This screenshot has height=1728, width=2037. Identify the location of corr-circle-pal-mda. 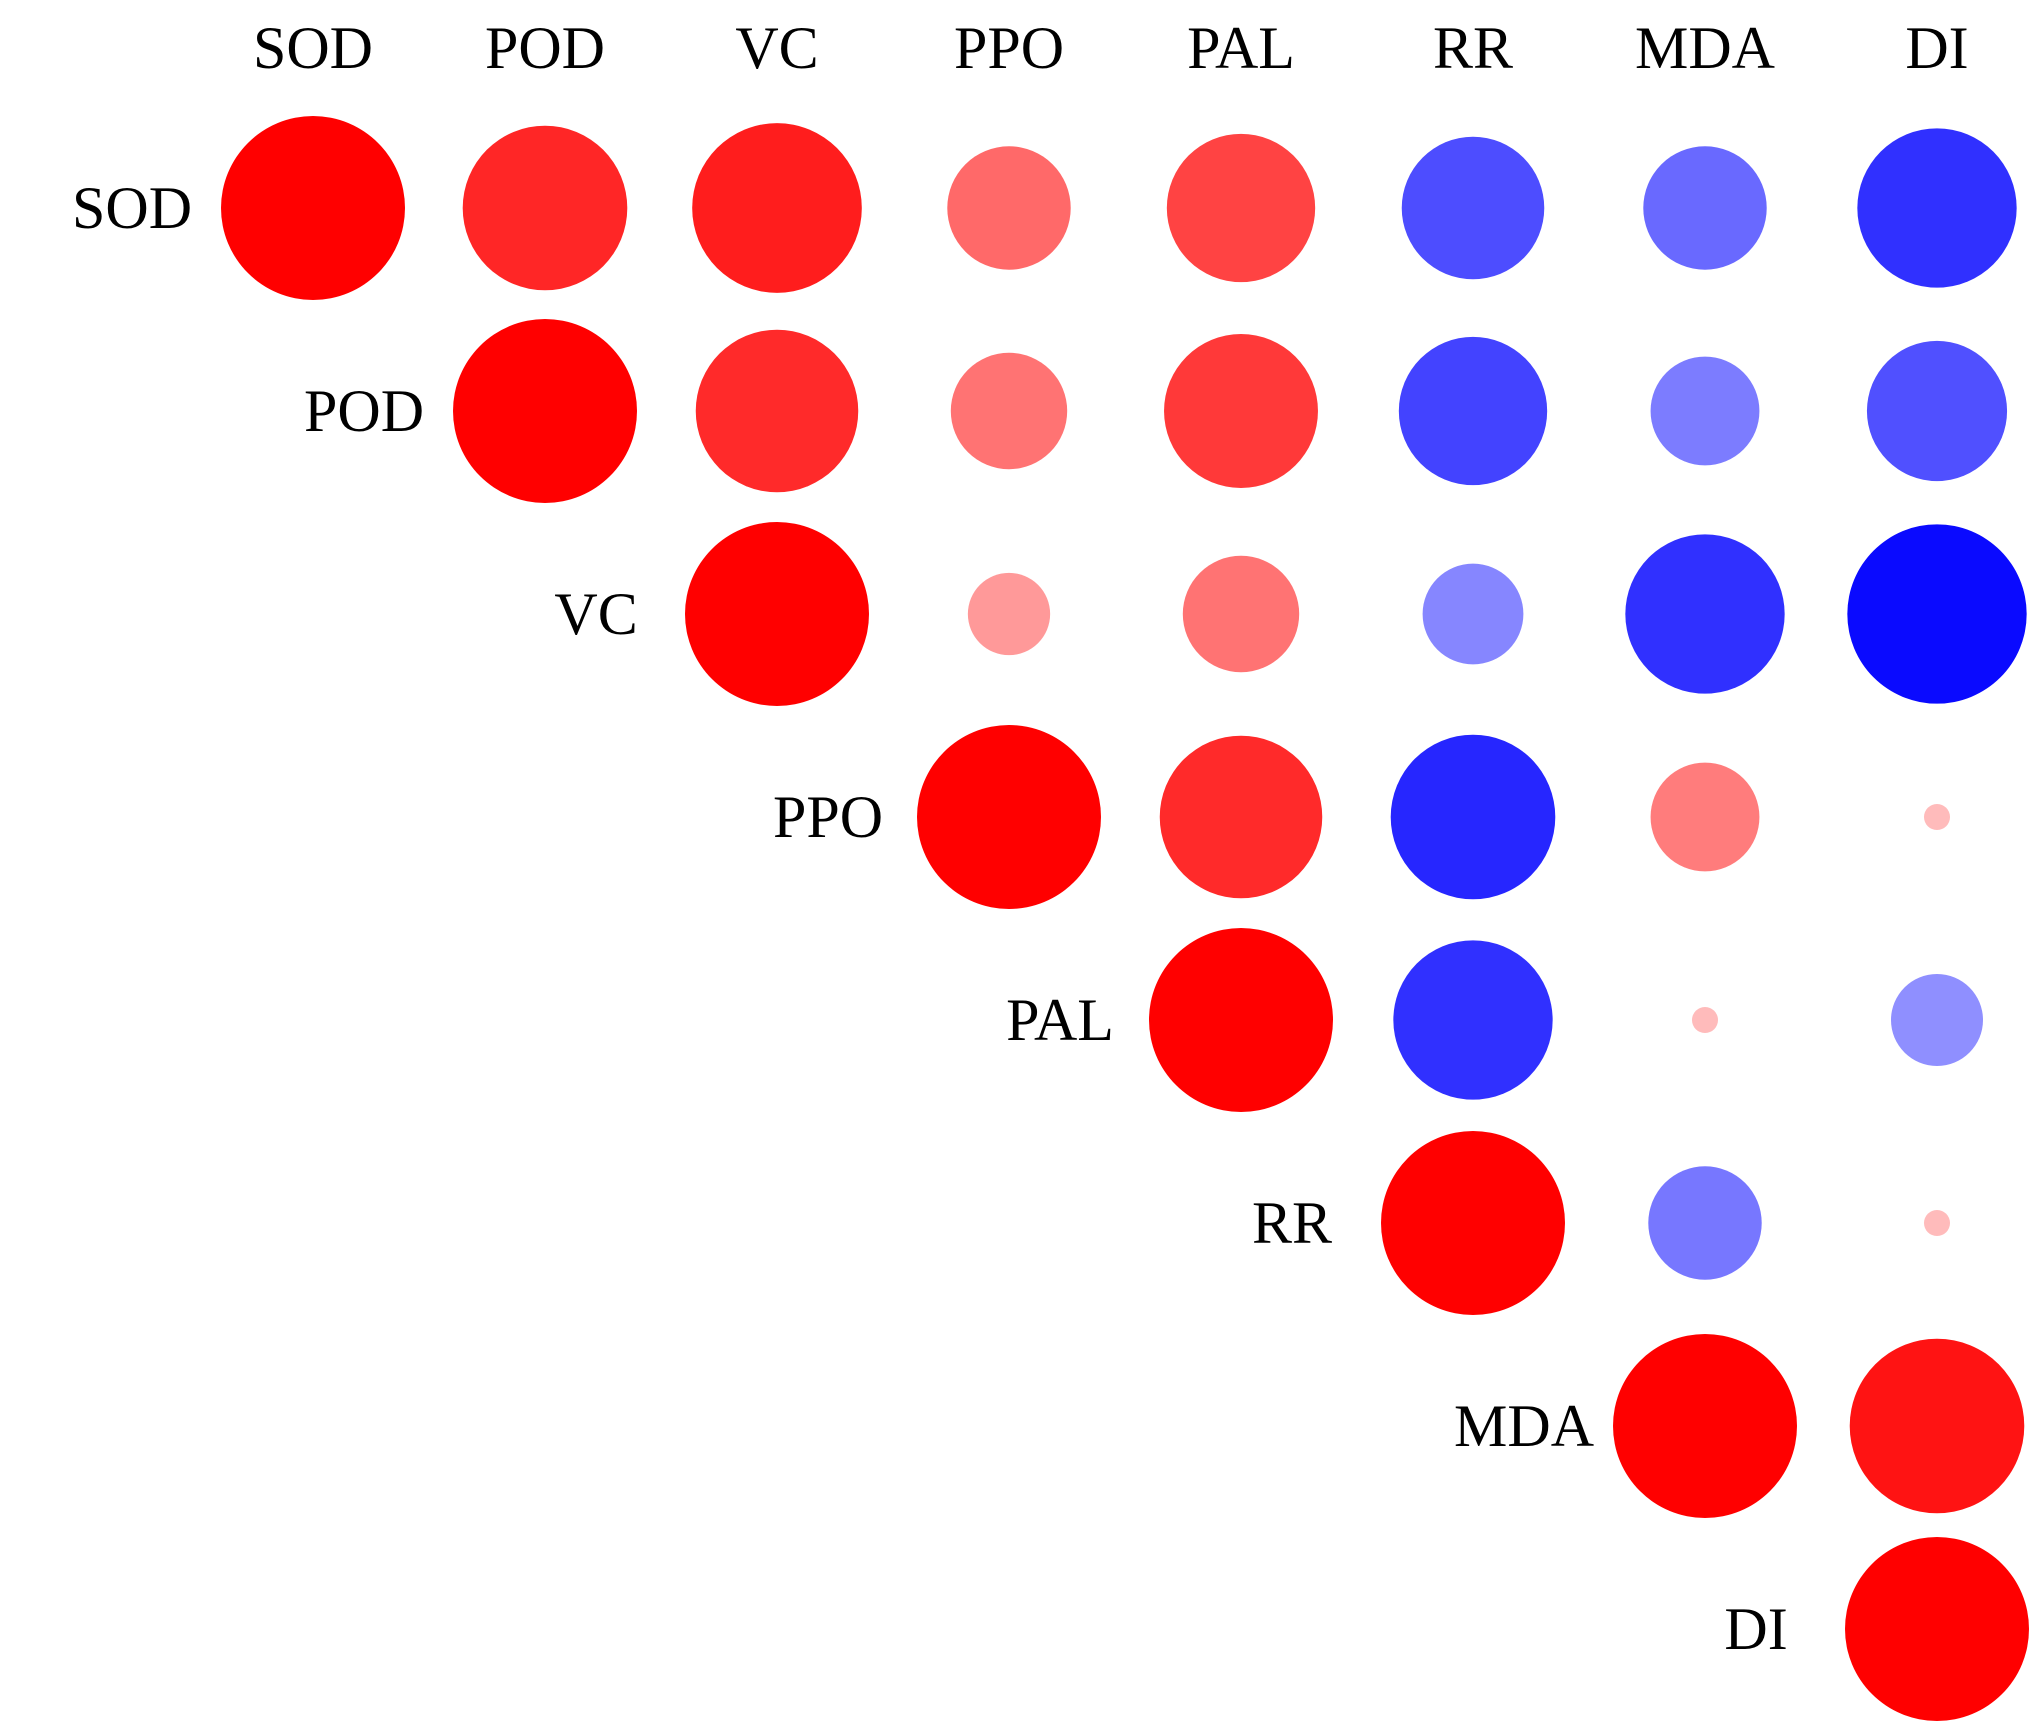
(1705, 1020).